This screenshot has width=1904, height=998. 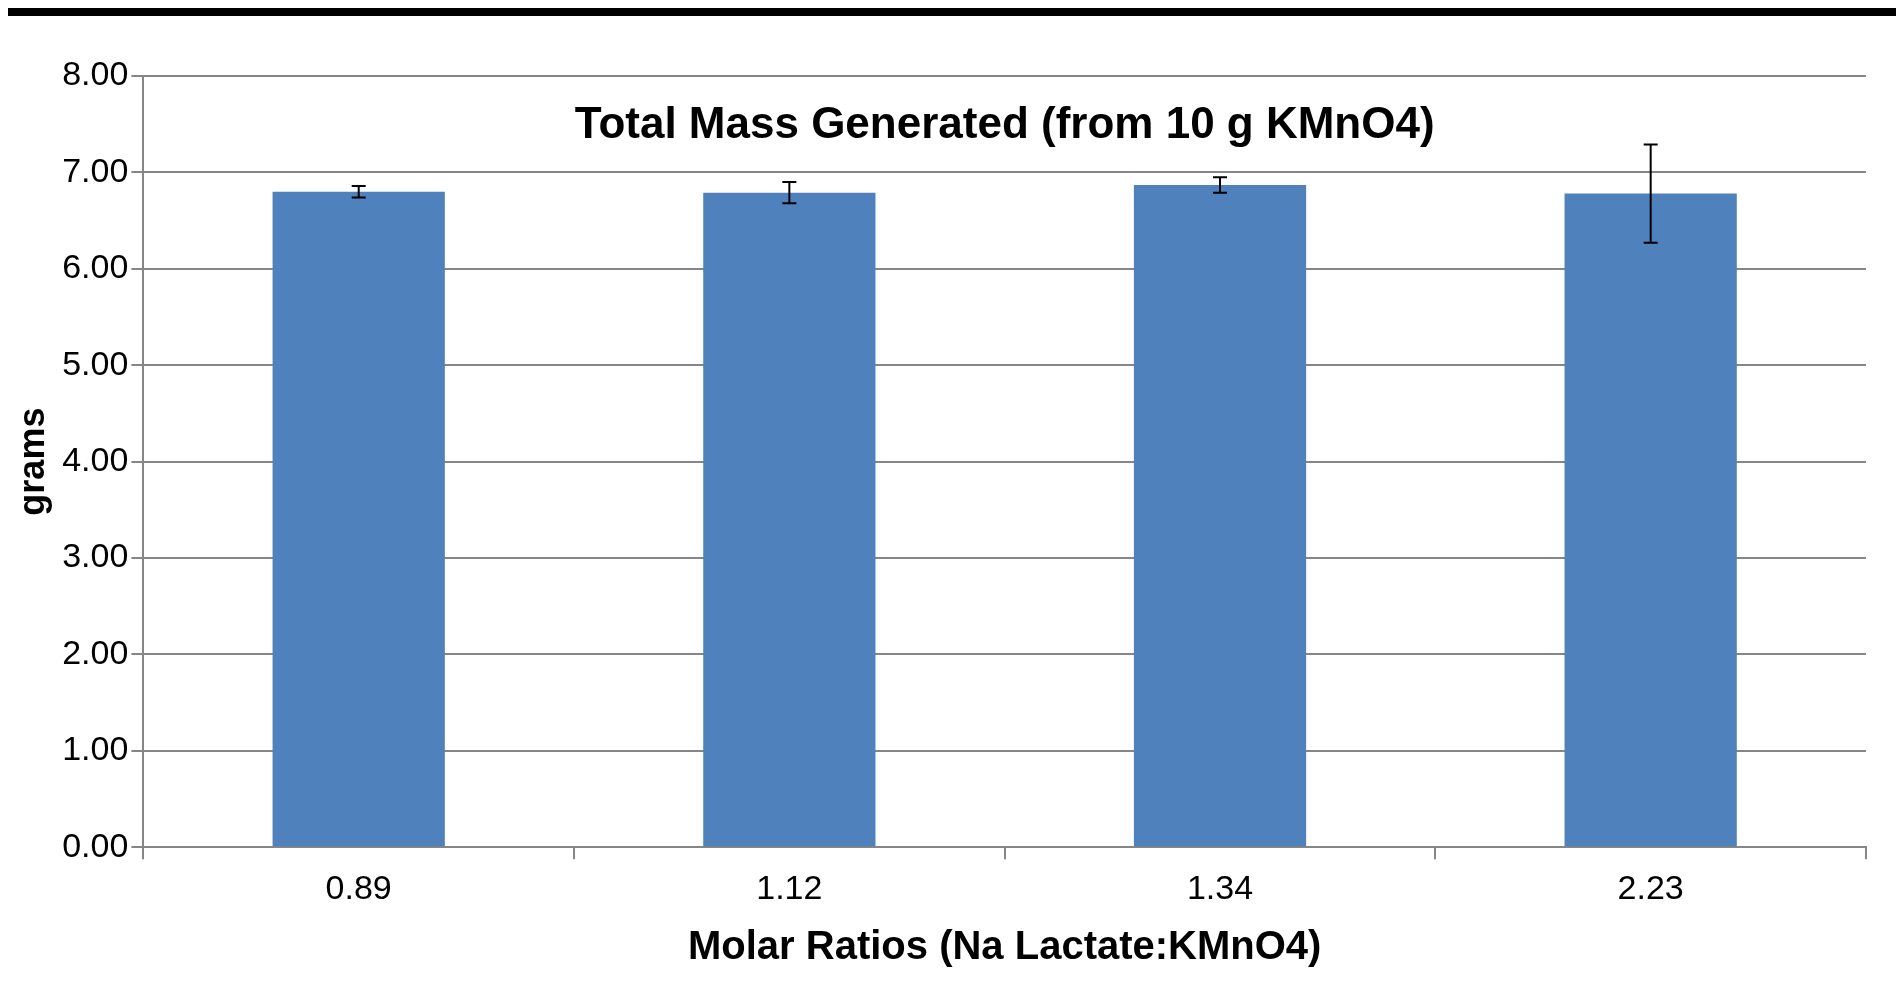 What do you see at coordinates (1004, 945) in the screenshot?
I see `x-axis-title: Molar Ratios (Na Lactate:KMnO4)` at bounding box center [1004, 945].